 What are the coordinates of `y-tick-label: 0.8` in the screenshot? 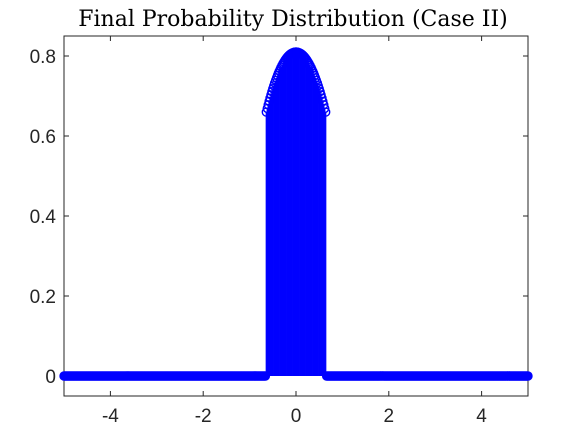 It's located at (43, 57).